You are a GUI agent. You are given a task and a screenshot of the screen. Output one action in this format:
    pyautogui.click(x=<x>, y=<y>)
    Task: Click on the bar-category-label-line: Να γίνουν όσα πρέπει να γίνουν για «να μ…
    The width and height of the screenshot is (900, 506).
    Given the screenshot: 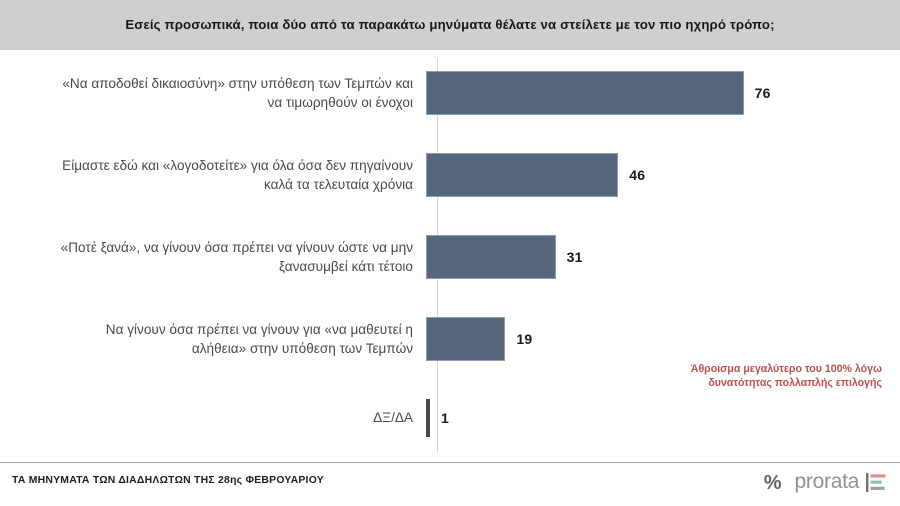 What is the action you would take?
    pyautogui.click(x=259, y=329)
    